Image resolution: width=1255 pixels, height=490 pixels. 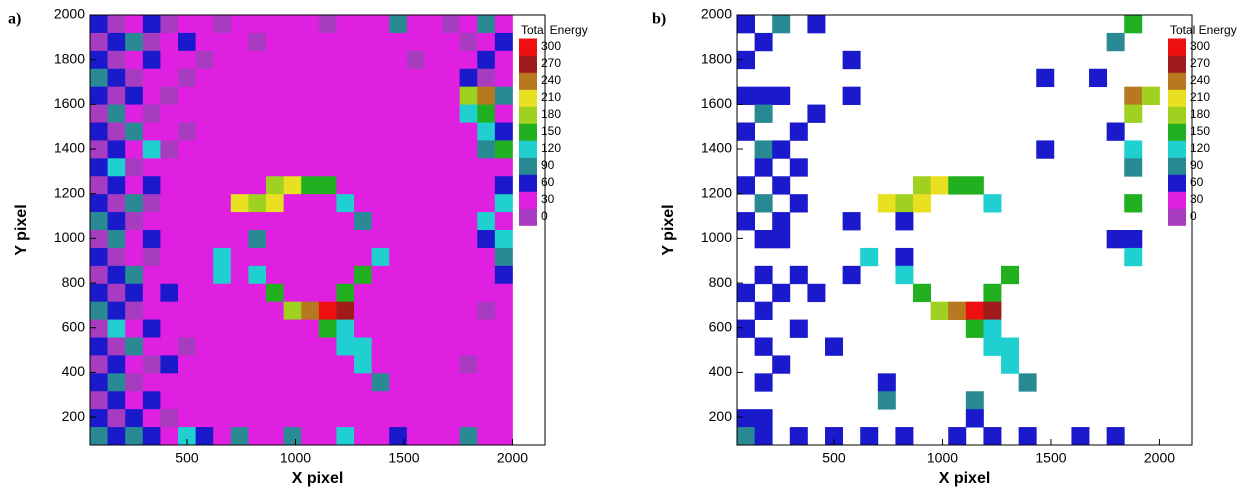 What do you see at coordinates (721, 371) in the screenshot?
I see `y-tick-label: 400` at bounding box center [721, 371].